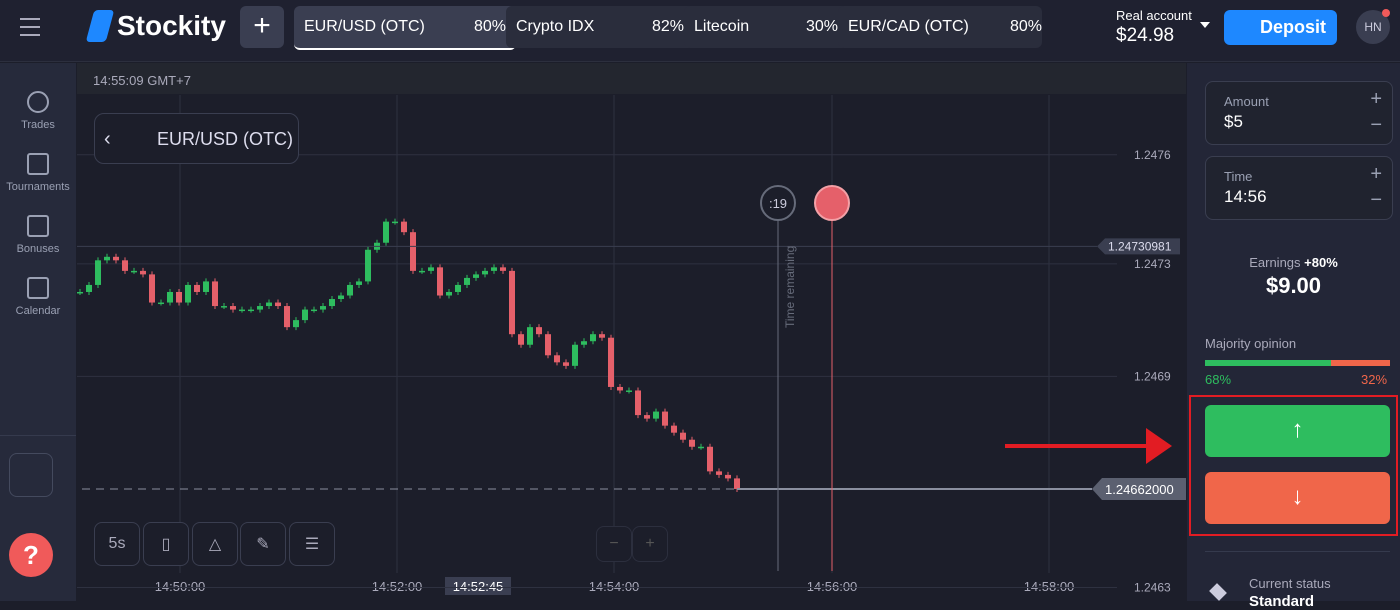 This screenshot has width=1400, height=610. I want to click on help-button: ?, so click(31, 555).